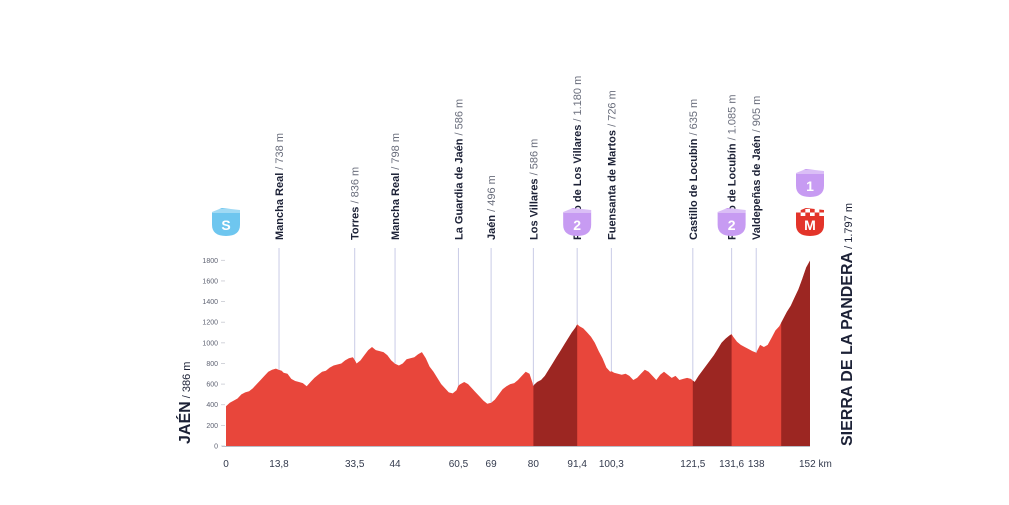 The image size is (1009, 505). Describe the element at coordinates (534, 209) in the screenshot. I see `waypoint-name: Los Villares` at that location.